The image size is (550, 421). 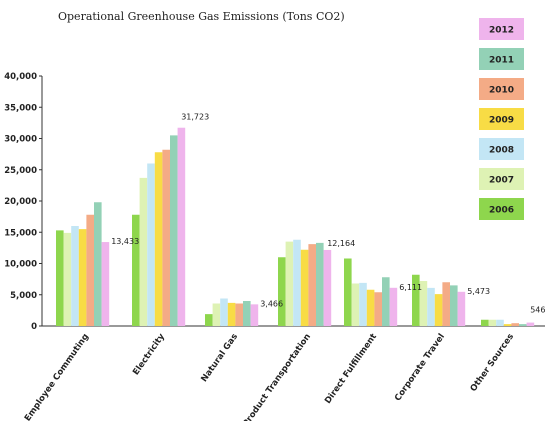 I want to click on x-tick-label: Direct Fulfillment, so click(x=351, y=369).